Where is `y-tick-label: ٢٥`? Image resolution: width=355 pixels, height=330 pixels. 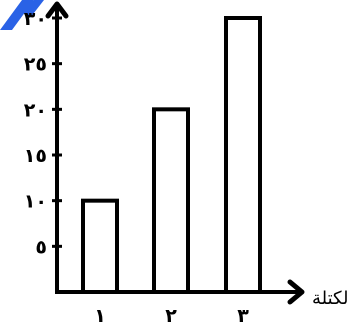 y-tick-label: ٢٥ is located at coordinates (35, 65).